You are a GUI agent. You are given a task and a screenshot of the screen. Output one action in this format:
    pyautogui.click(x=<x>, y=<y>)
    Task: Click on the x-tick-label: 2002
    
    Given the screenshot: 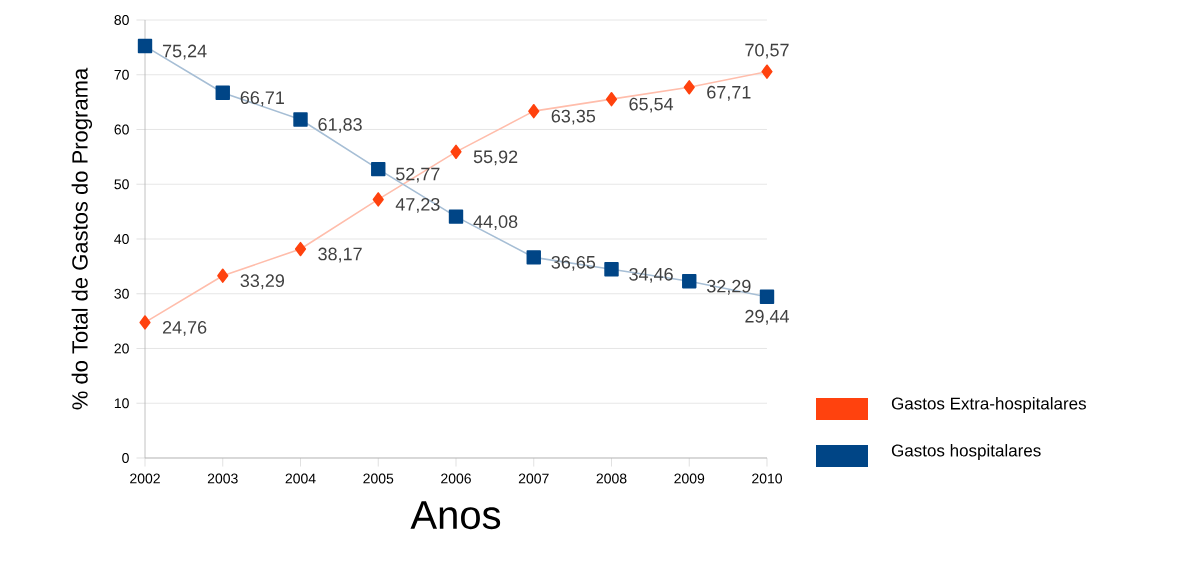 What is the action you would take?
    pyautogui.click(x=145, y=478)
    